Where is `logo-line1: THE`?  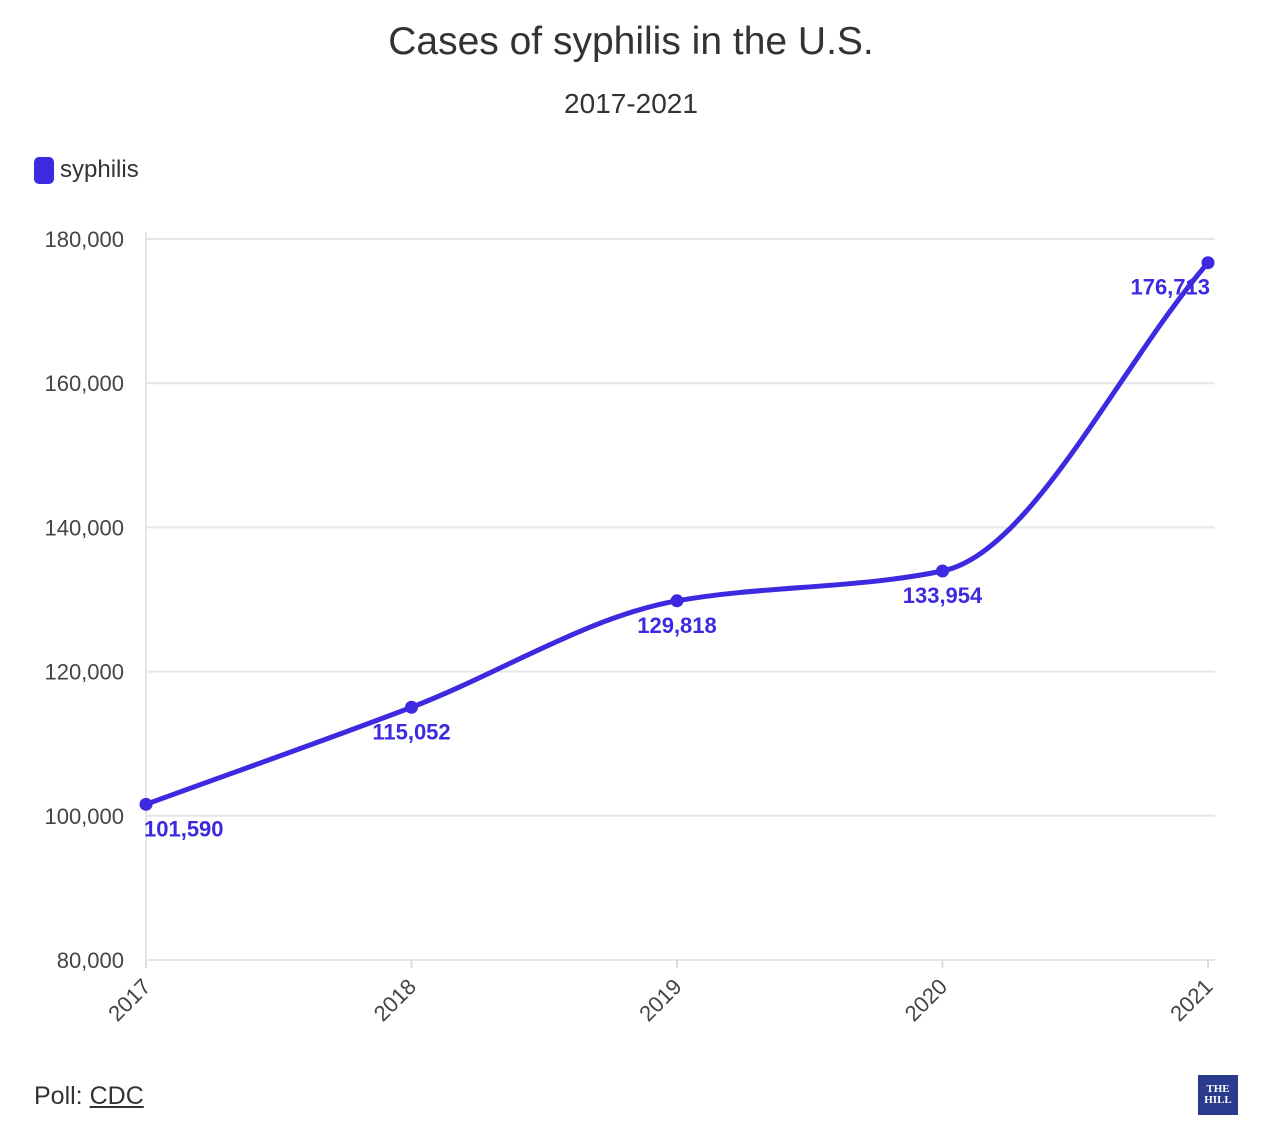 logo-line1: THE is located at coordinates (1218, 1089).